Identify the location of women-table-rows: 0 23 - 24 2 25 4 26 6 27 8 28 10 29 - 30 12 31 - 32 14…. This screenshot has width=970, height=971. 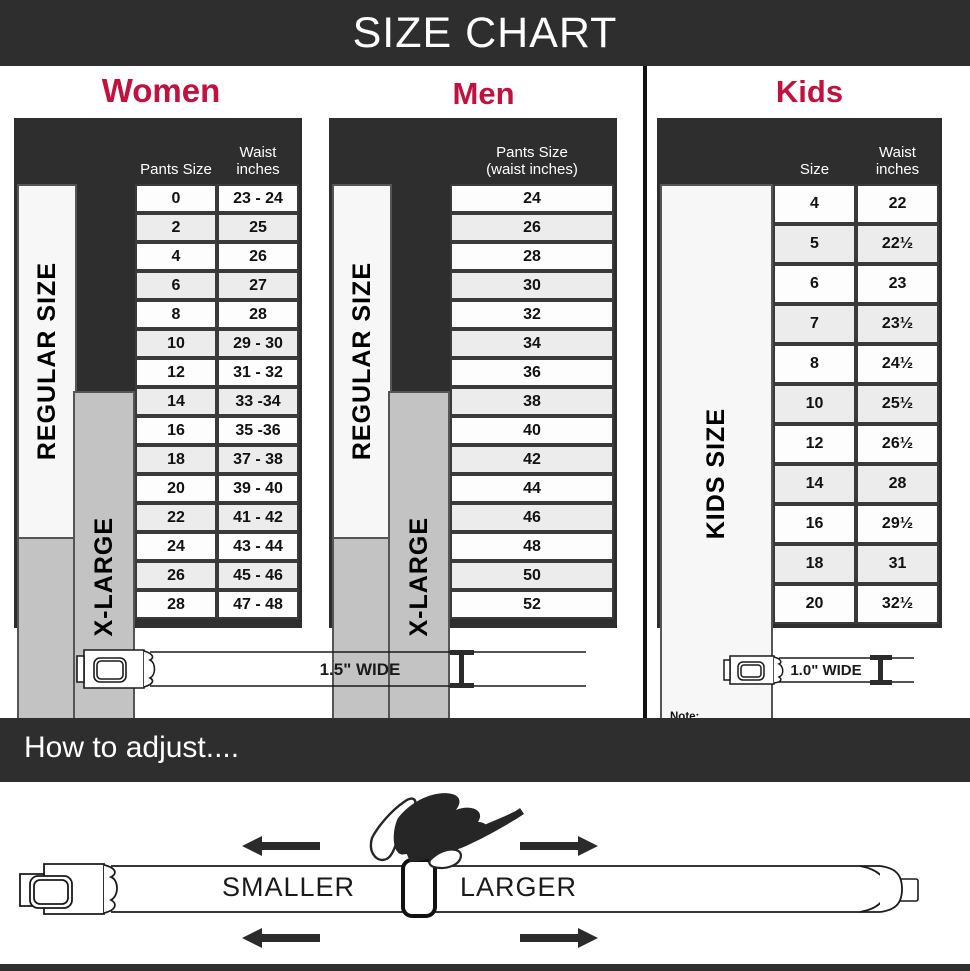
(217, 401).